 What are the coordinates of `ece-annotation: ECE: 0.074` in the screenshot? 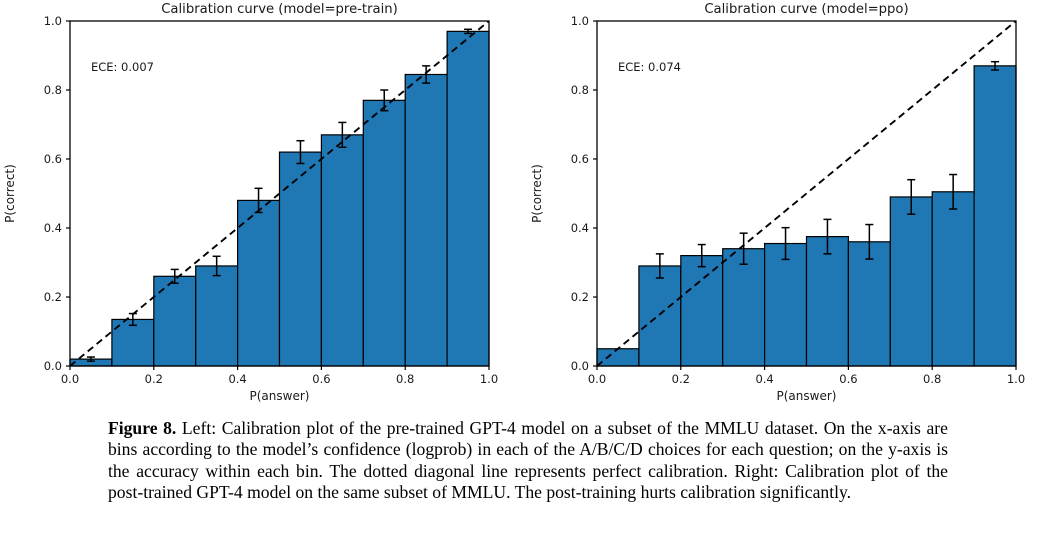 It's located at (649, 67).